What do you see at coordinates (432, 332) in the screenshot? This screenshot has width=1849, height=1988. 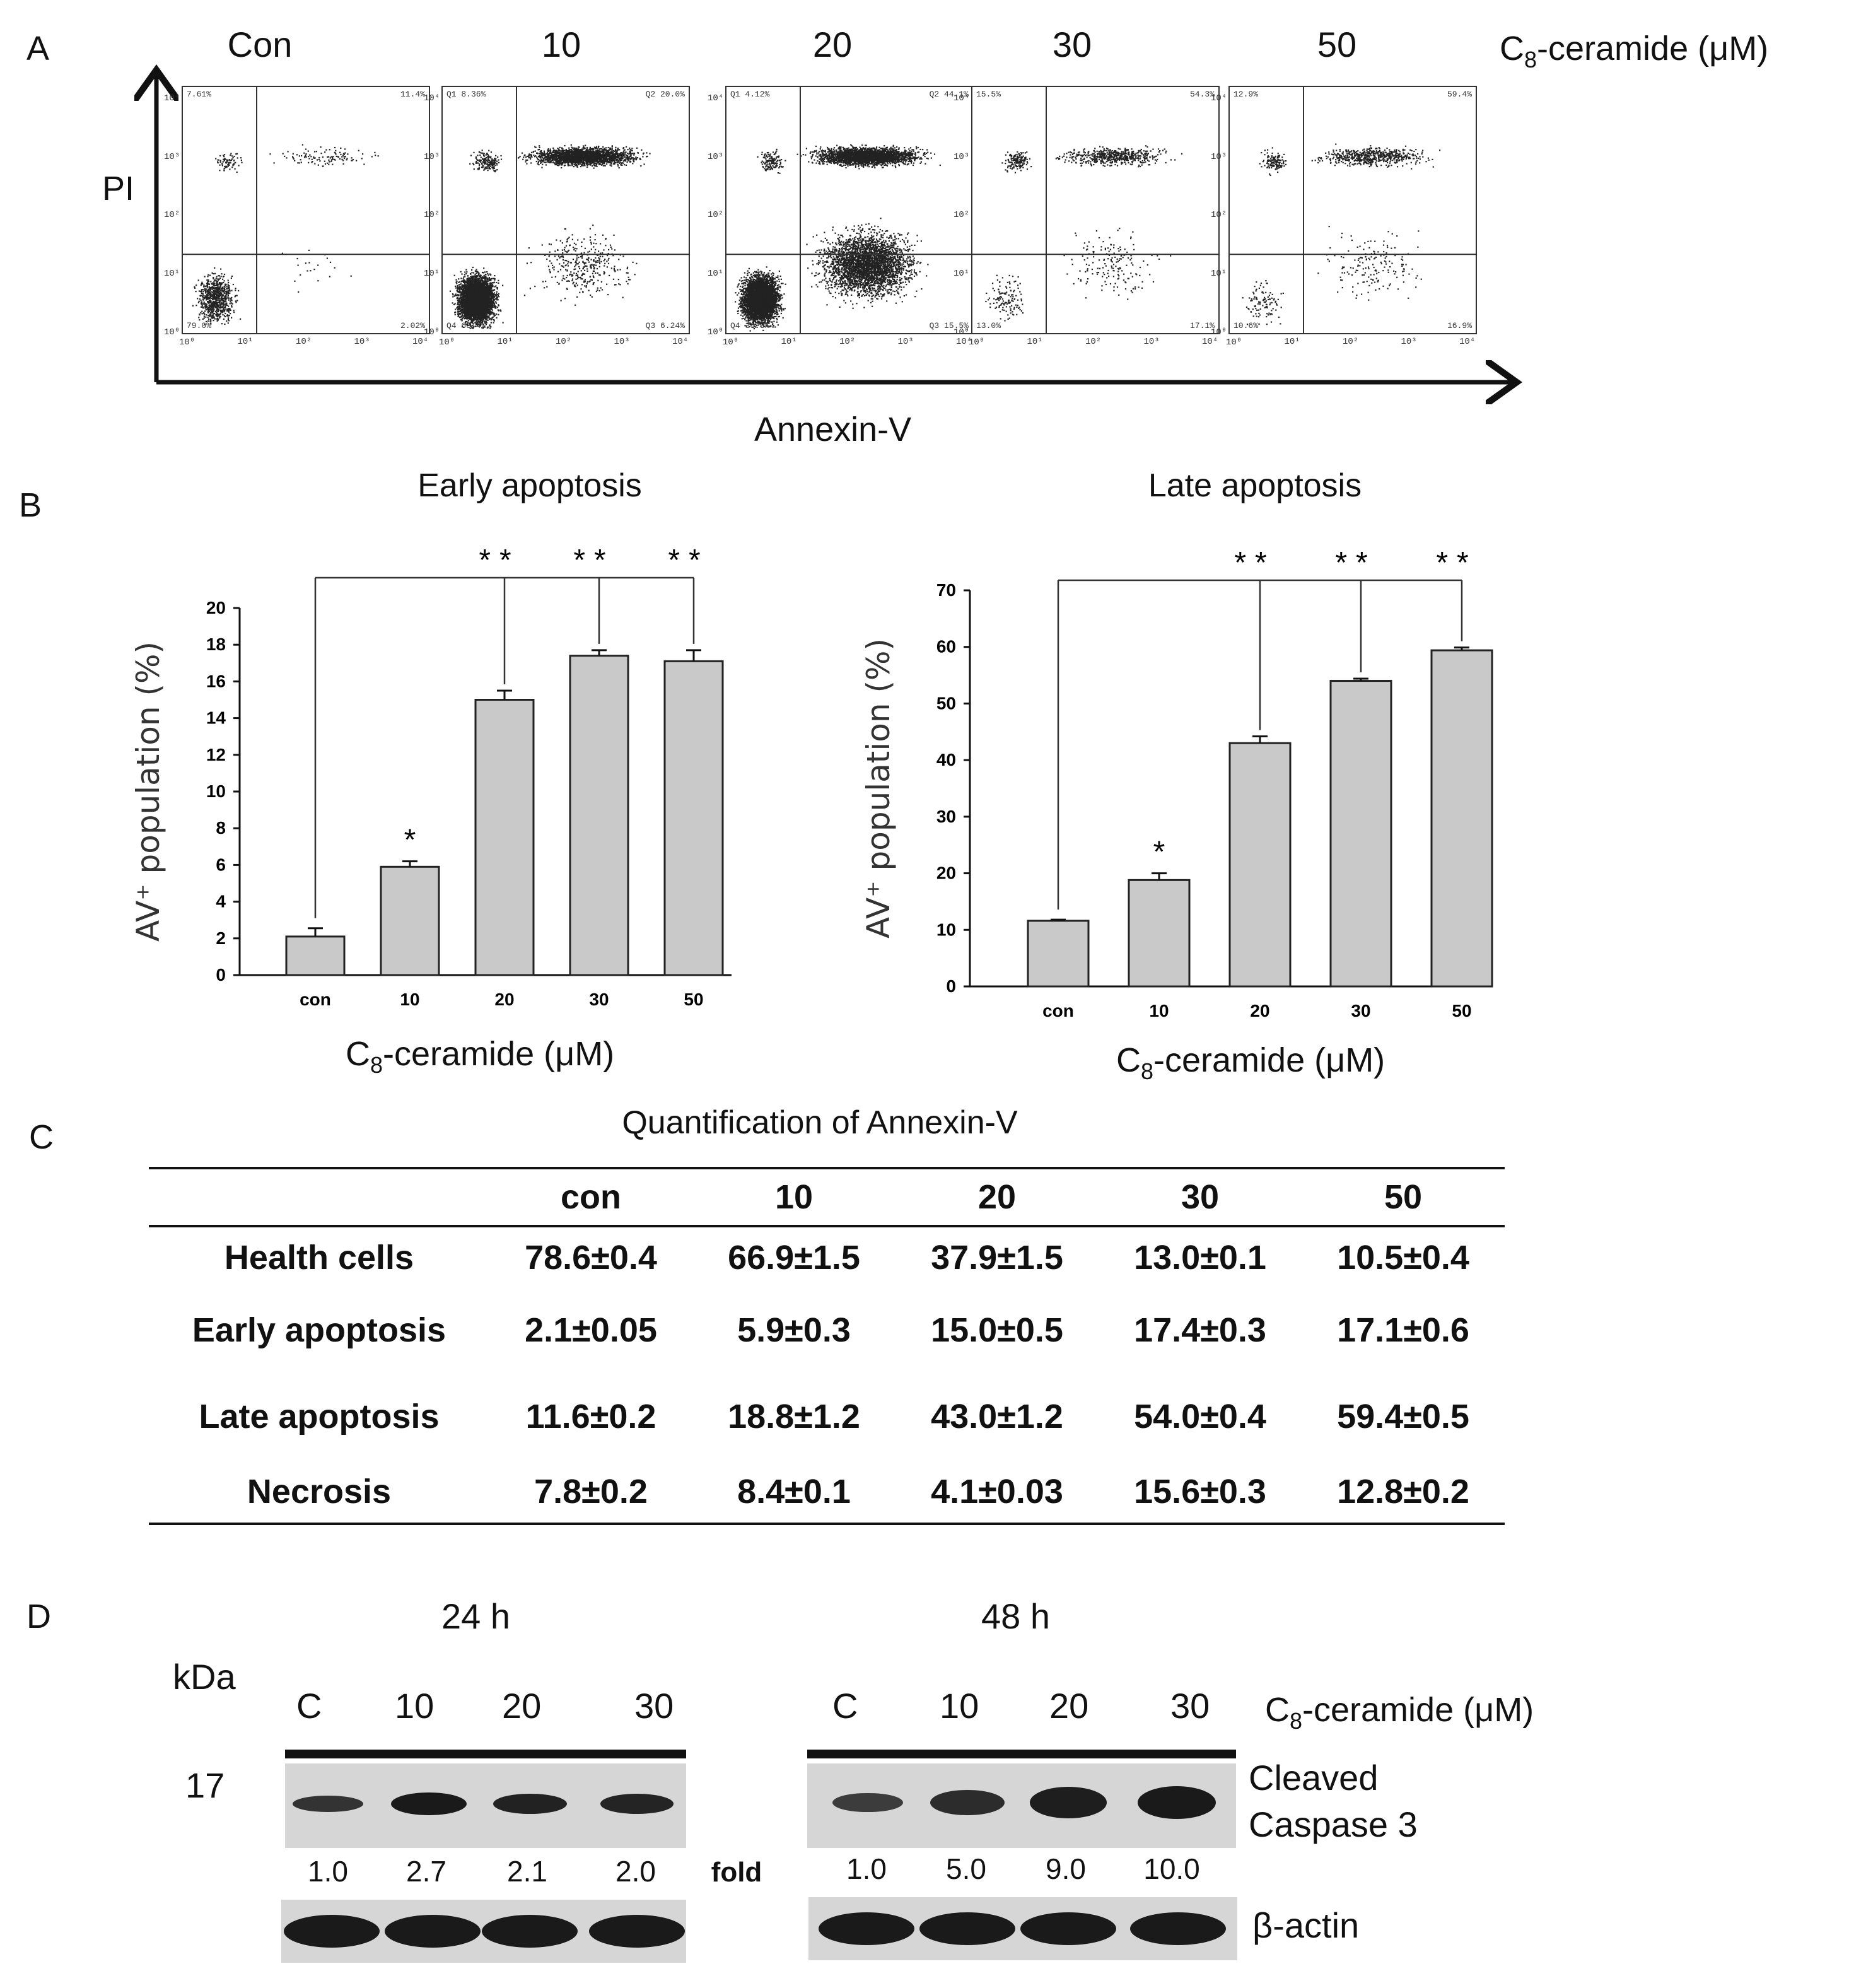 I see `y-tick-label: 10⁰` at bounding box center [432, 332].